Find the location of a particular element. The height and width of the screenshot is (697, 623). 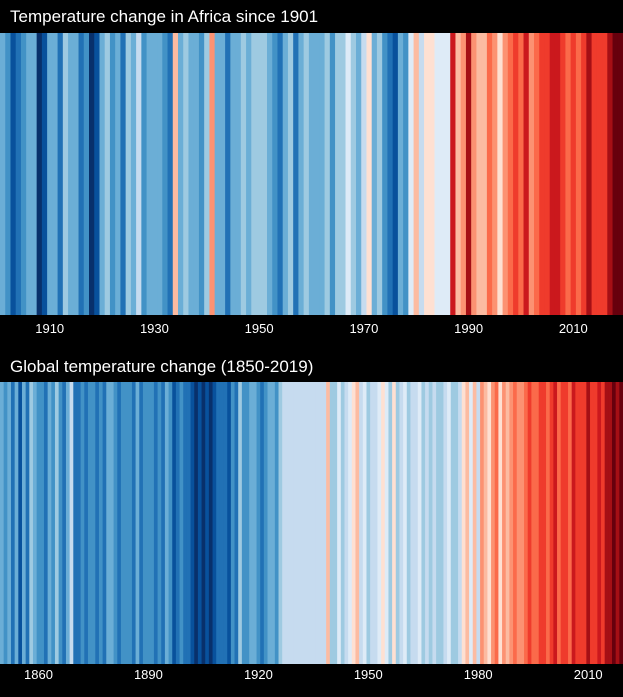

stripe-1913 is located at coordinates (65, 174).